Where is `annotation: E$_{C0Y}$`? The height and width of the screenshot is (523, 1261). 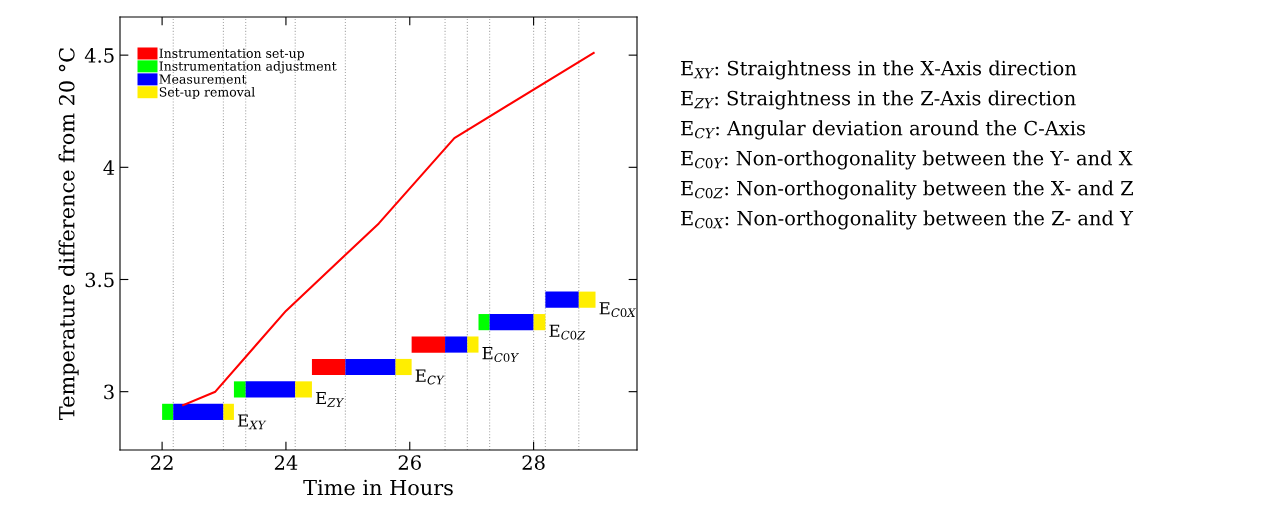 annotation: E$_{C0Y}$ is located at coordinates (500, 354).